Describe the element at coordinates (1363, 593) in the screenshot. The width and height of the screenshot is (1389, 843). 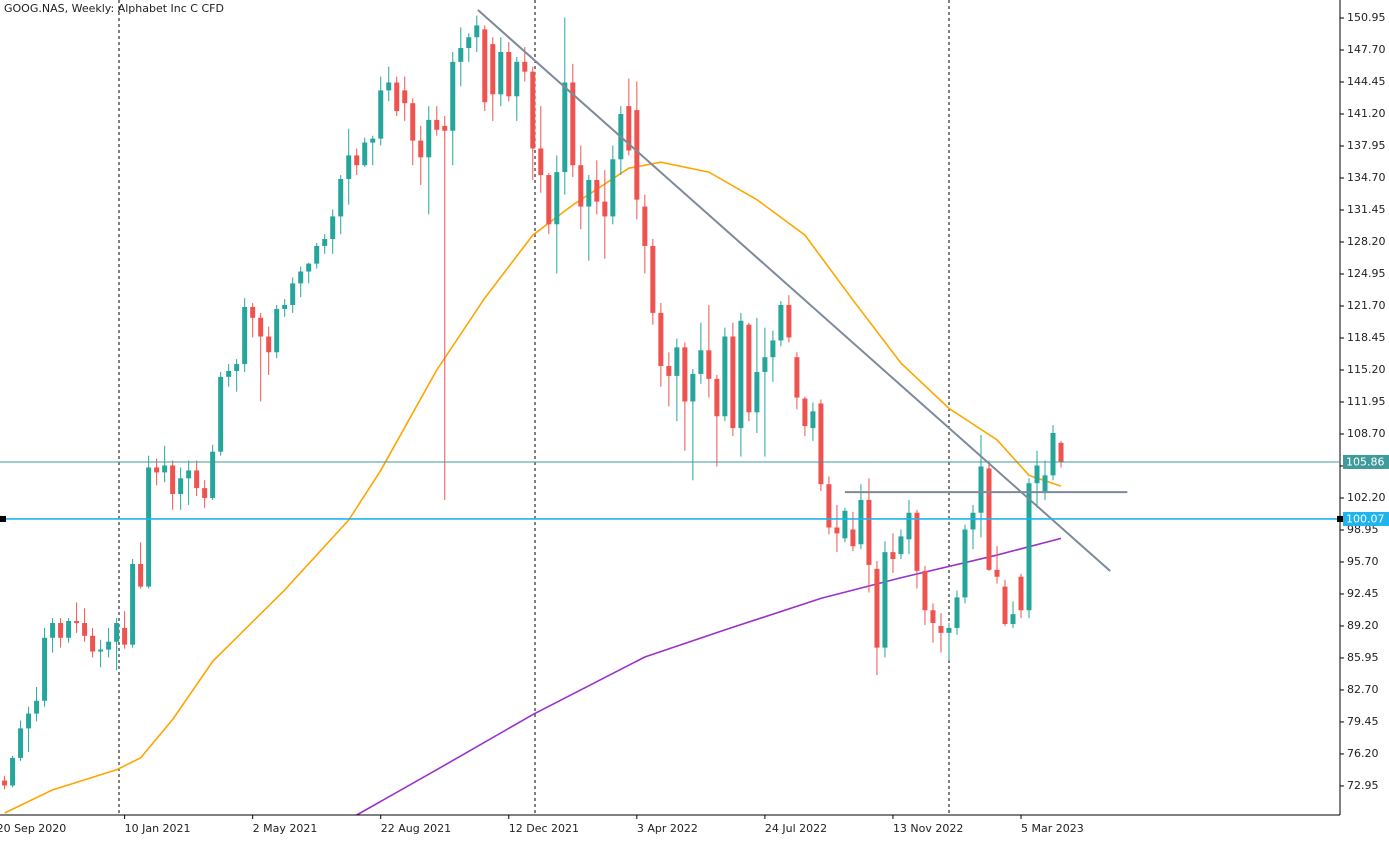
I see `y-tick-label: 92.45` at that location.